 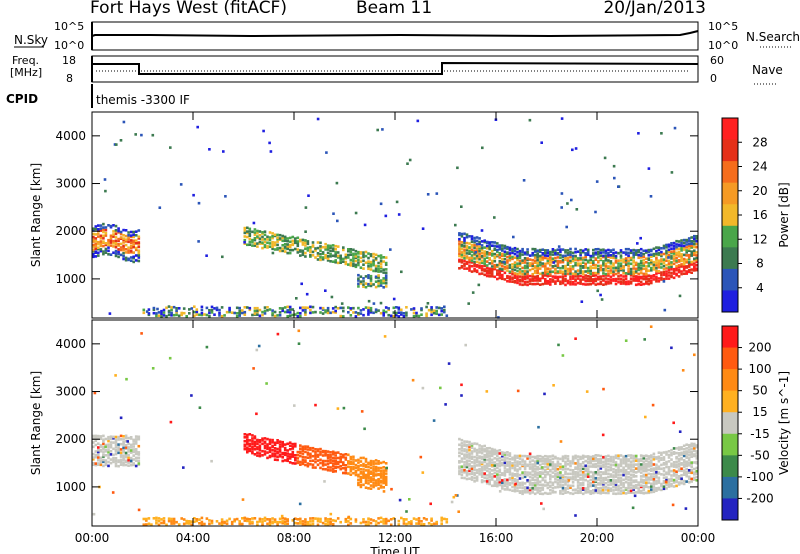 I want to click on y-tick-label: 3000, so click(x=70, y=184).